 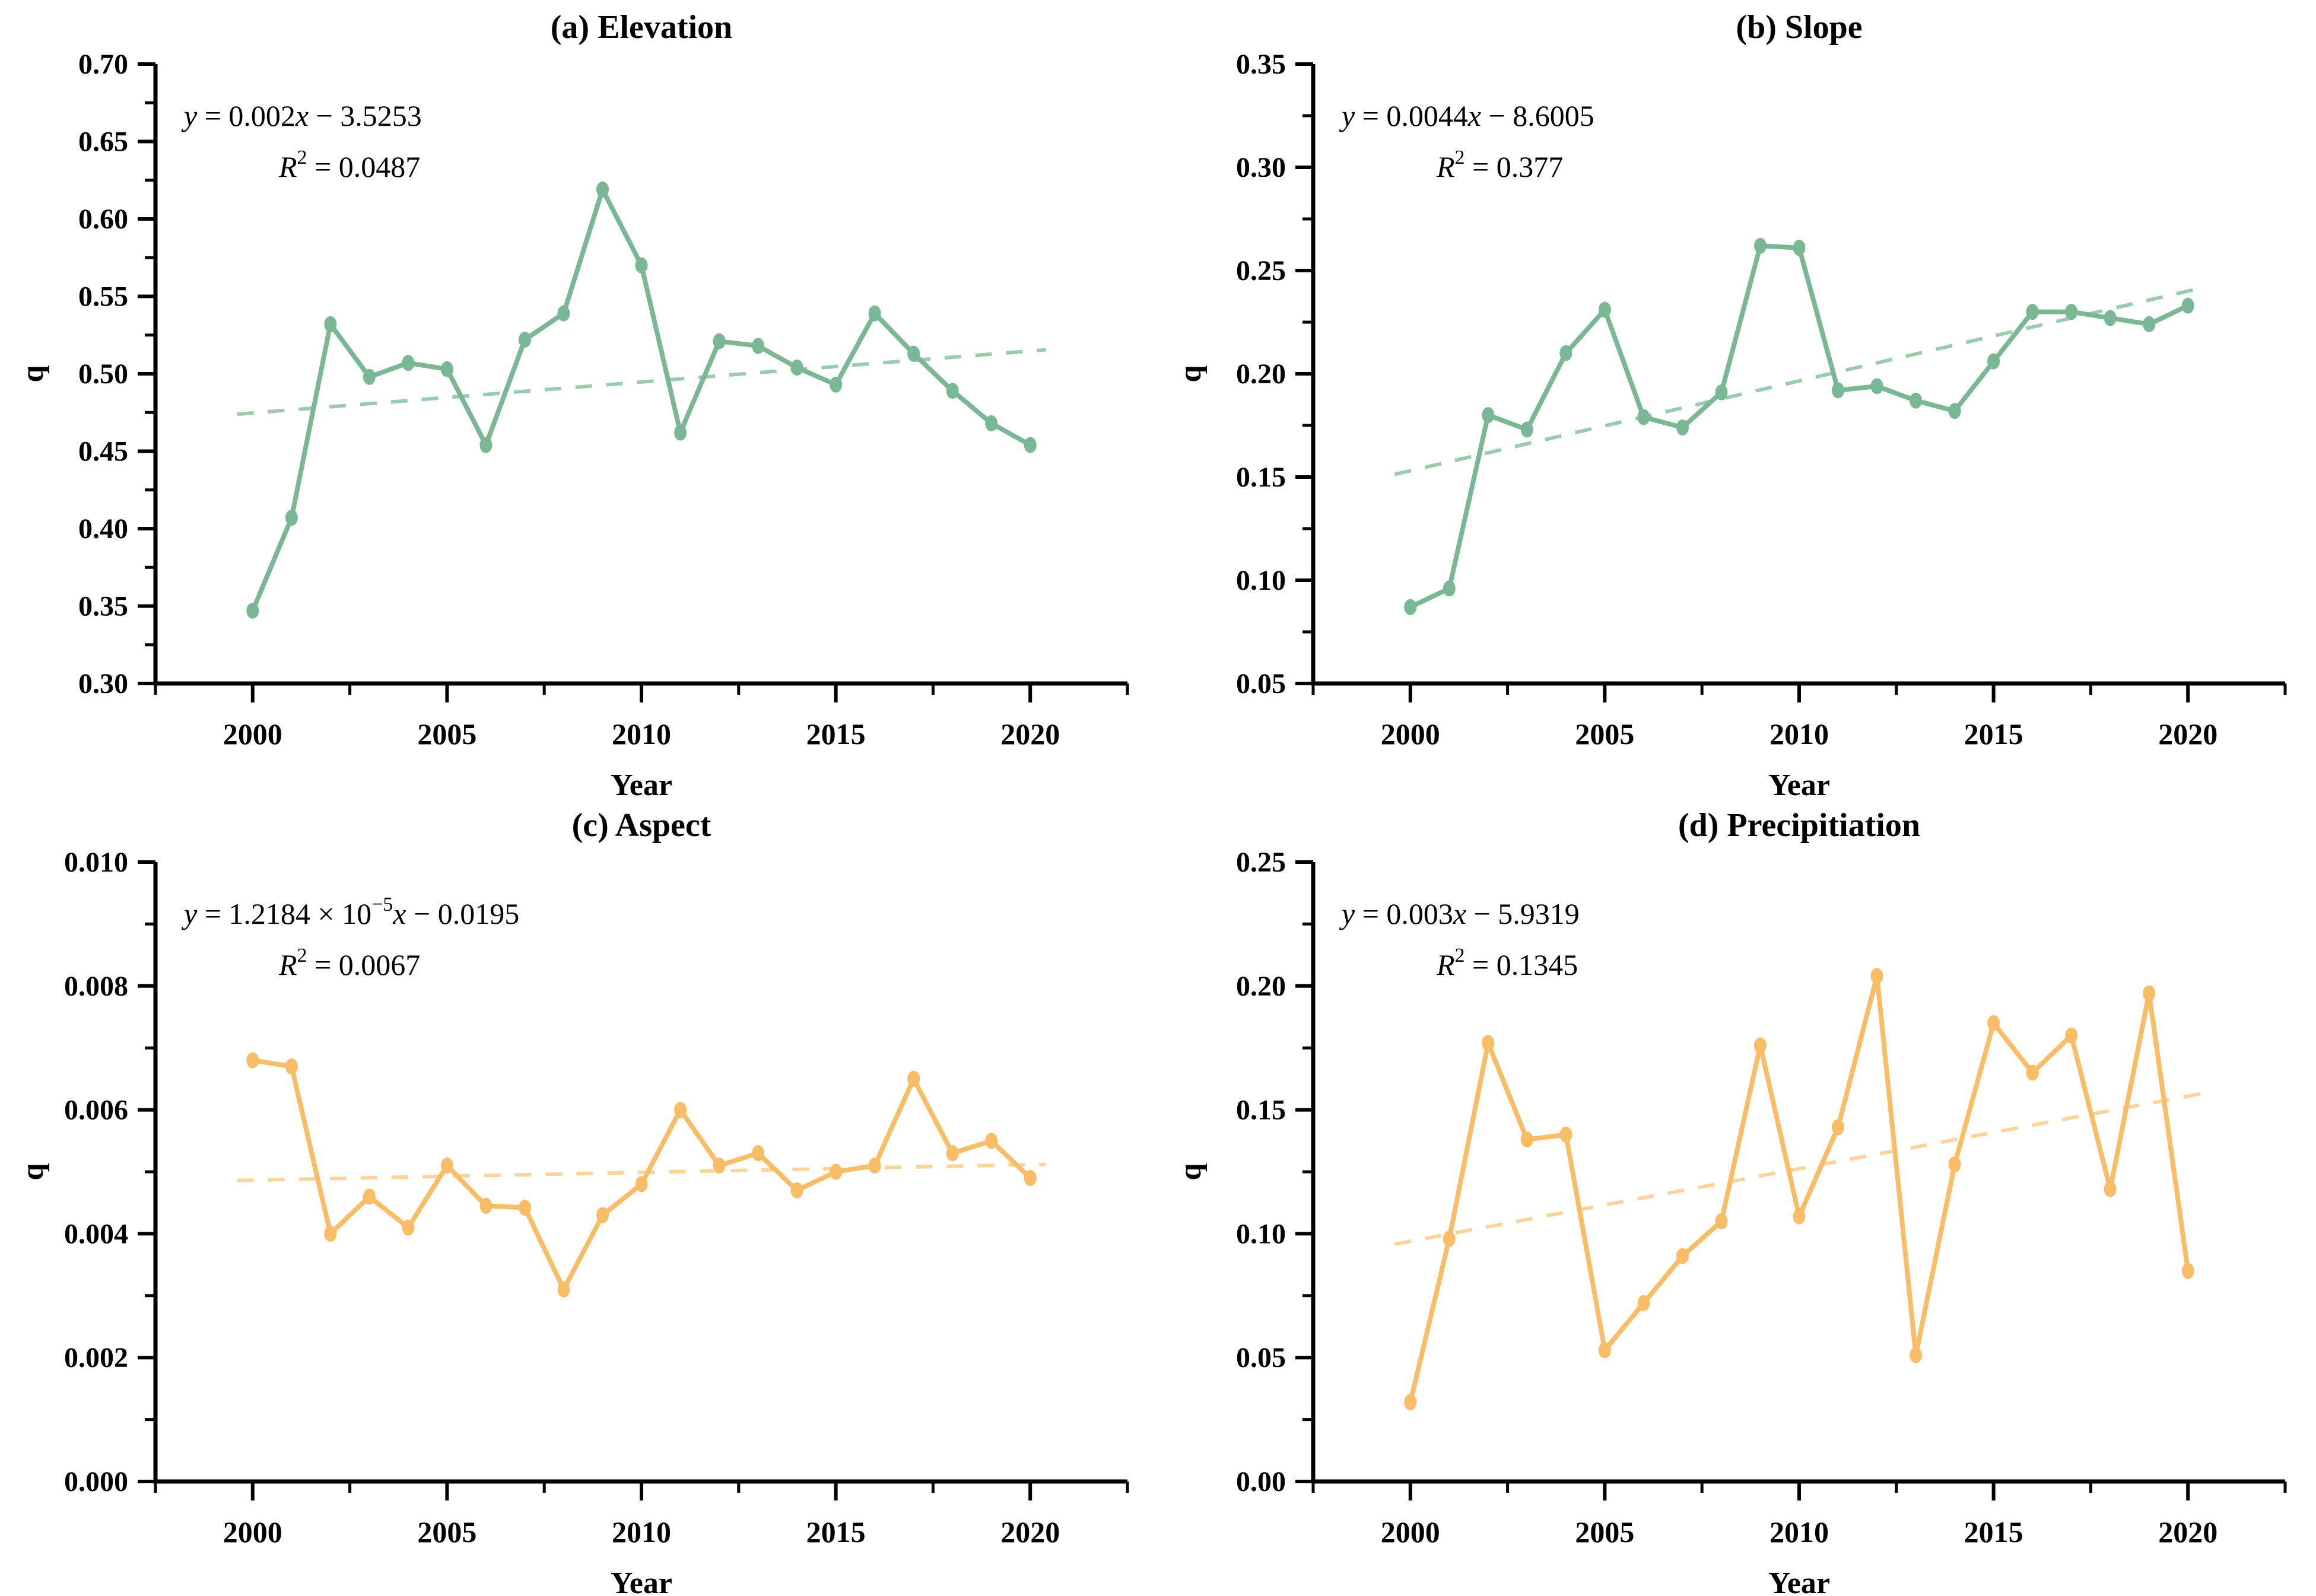 What do you see at coordinates (117, 374) in the screenshot?
I see `y-axis: 0.30 0.35 0.40 0.45 0.50 0.55 0.60 0.65 0.70` at bounding box center [117, 374].